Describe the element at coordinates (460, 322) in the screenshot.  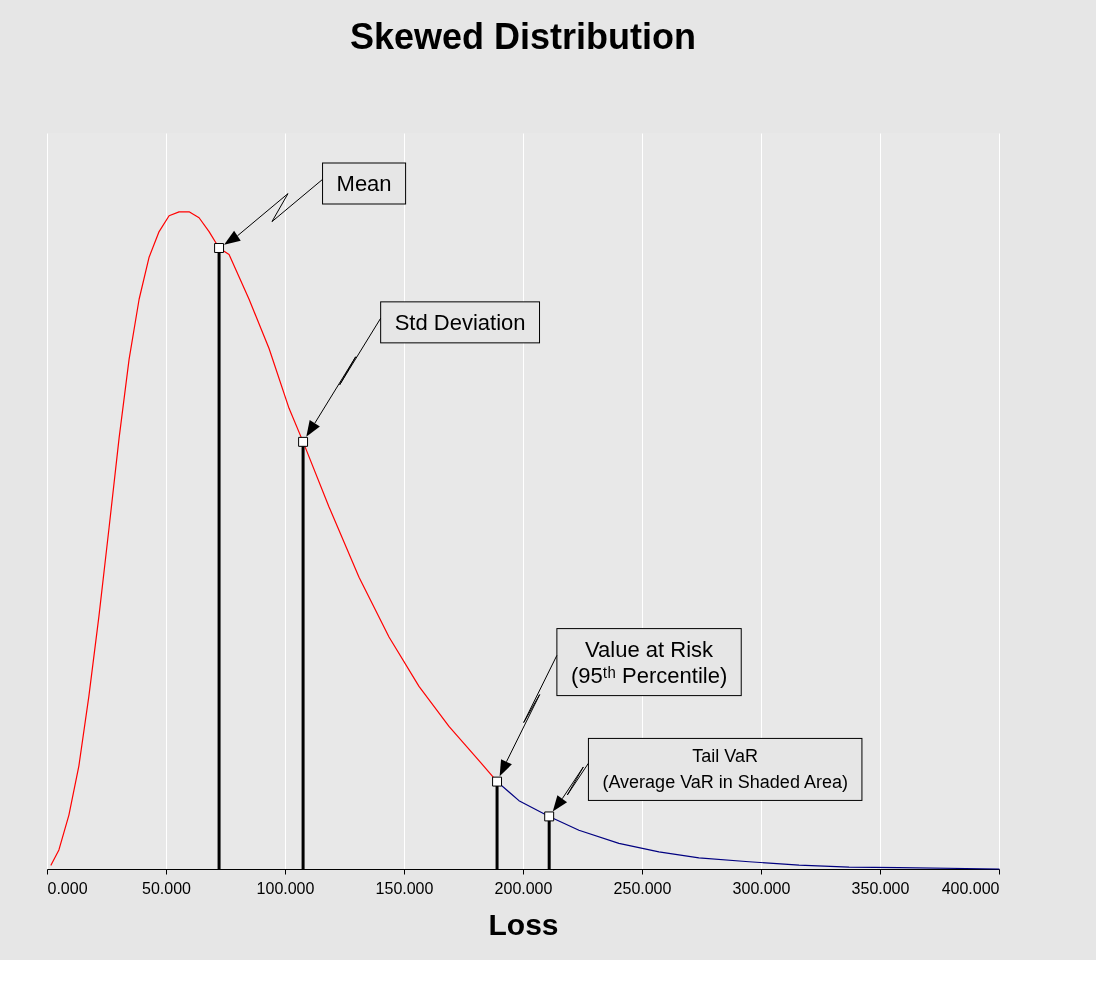
I see `annotation: Std Deviation` at that location.